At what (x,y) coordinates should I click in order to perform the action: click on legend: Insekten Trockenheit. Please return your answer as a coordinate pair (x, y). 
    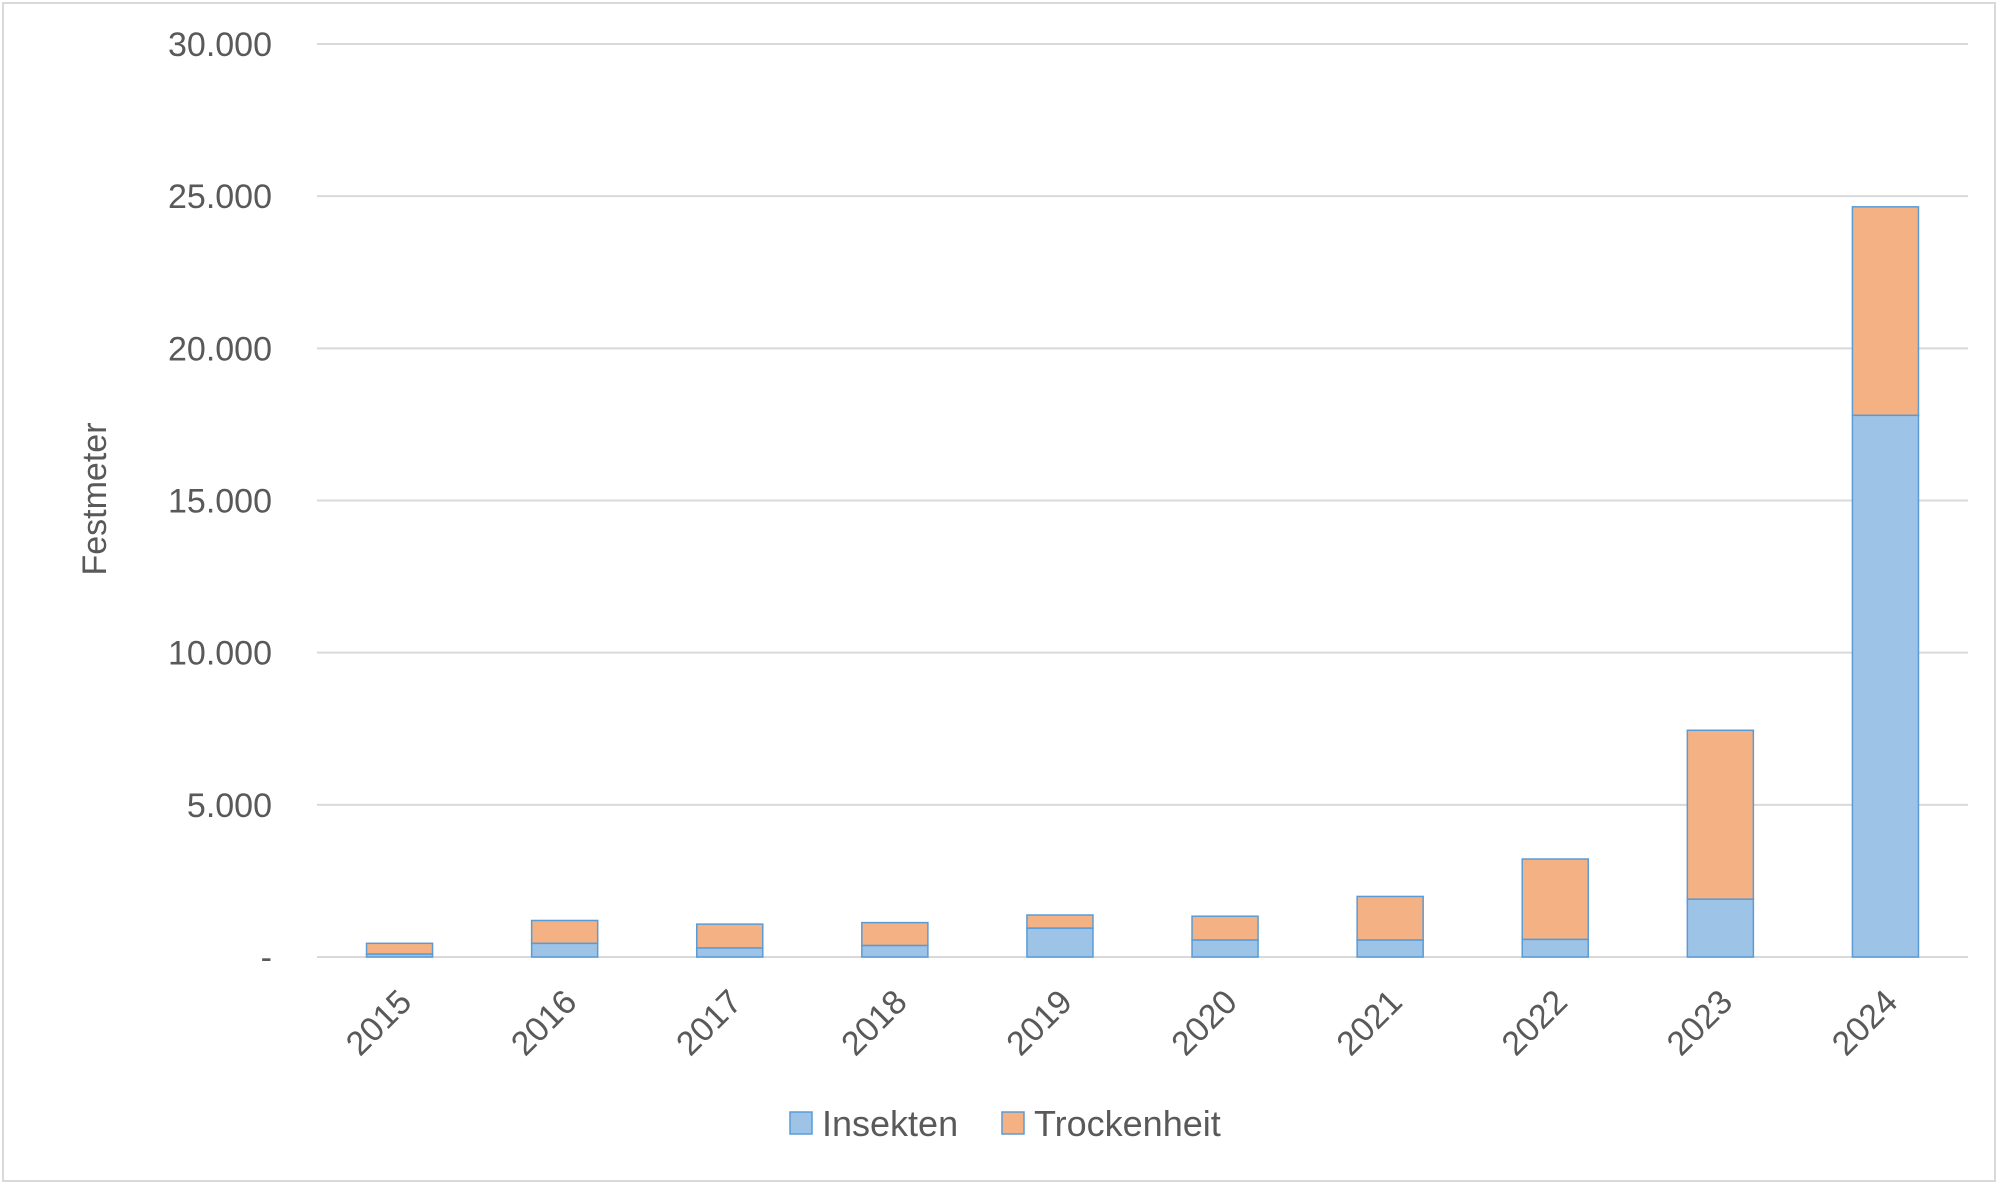
    Looking at the image, I should click on (1005, 1123).